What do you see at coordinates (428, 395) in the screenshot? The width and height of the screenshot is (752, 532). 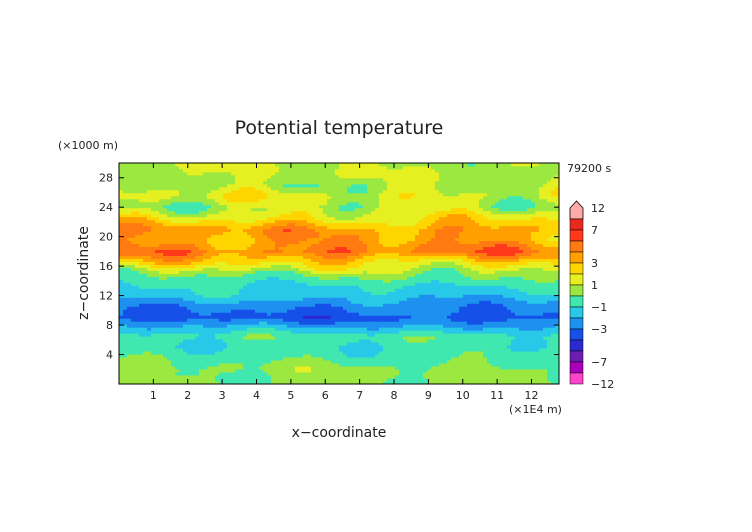 I see `x-tick-label: 9` at bounding box center [428, 395].